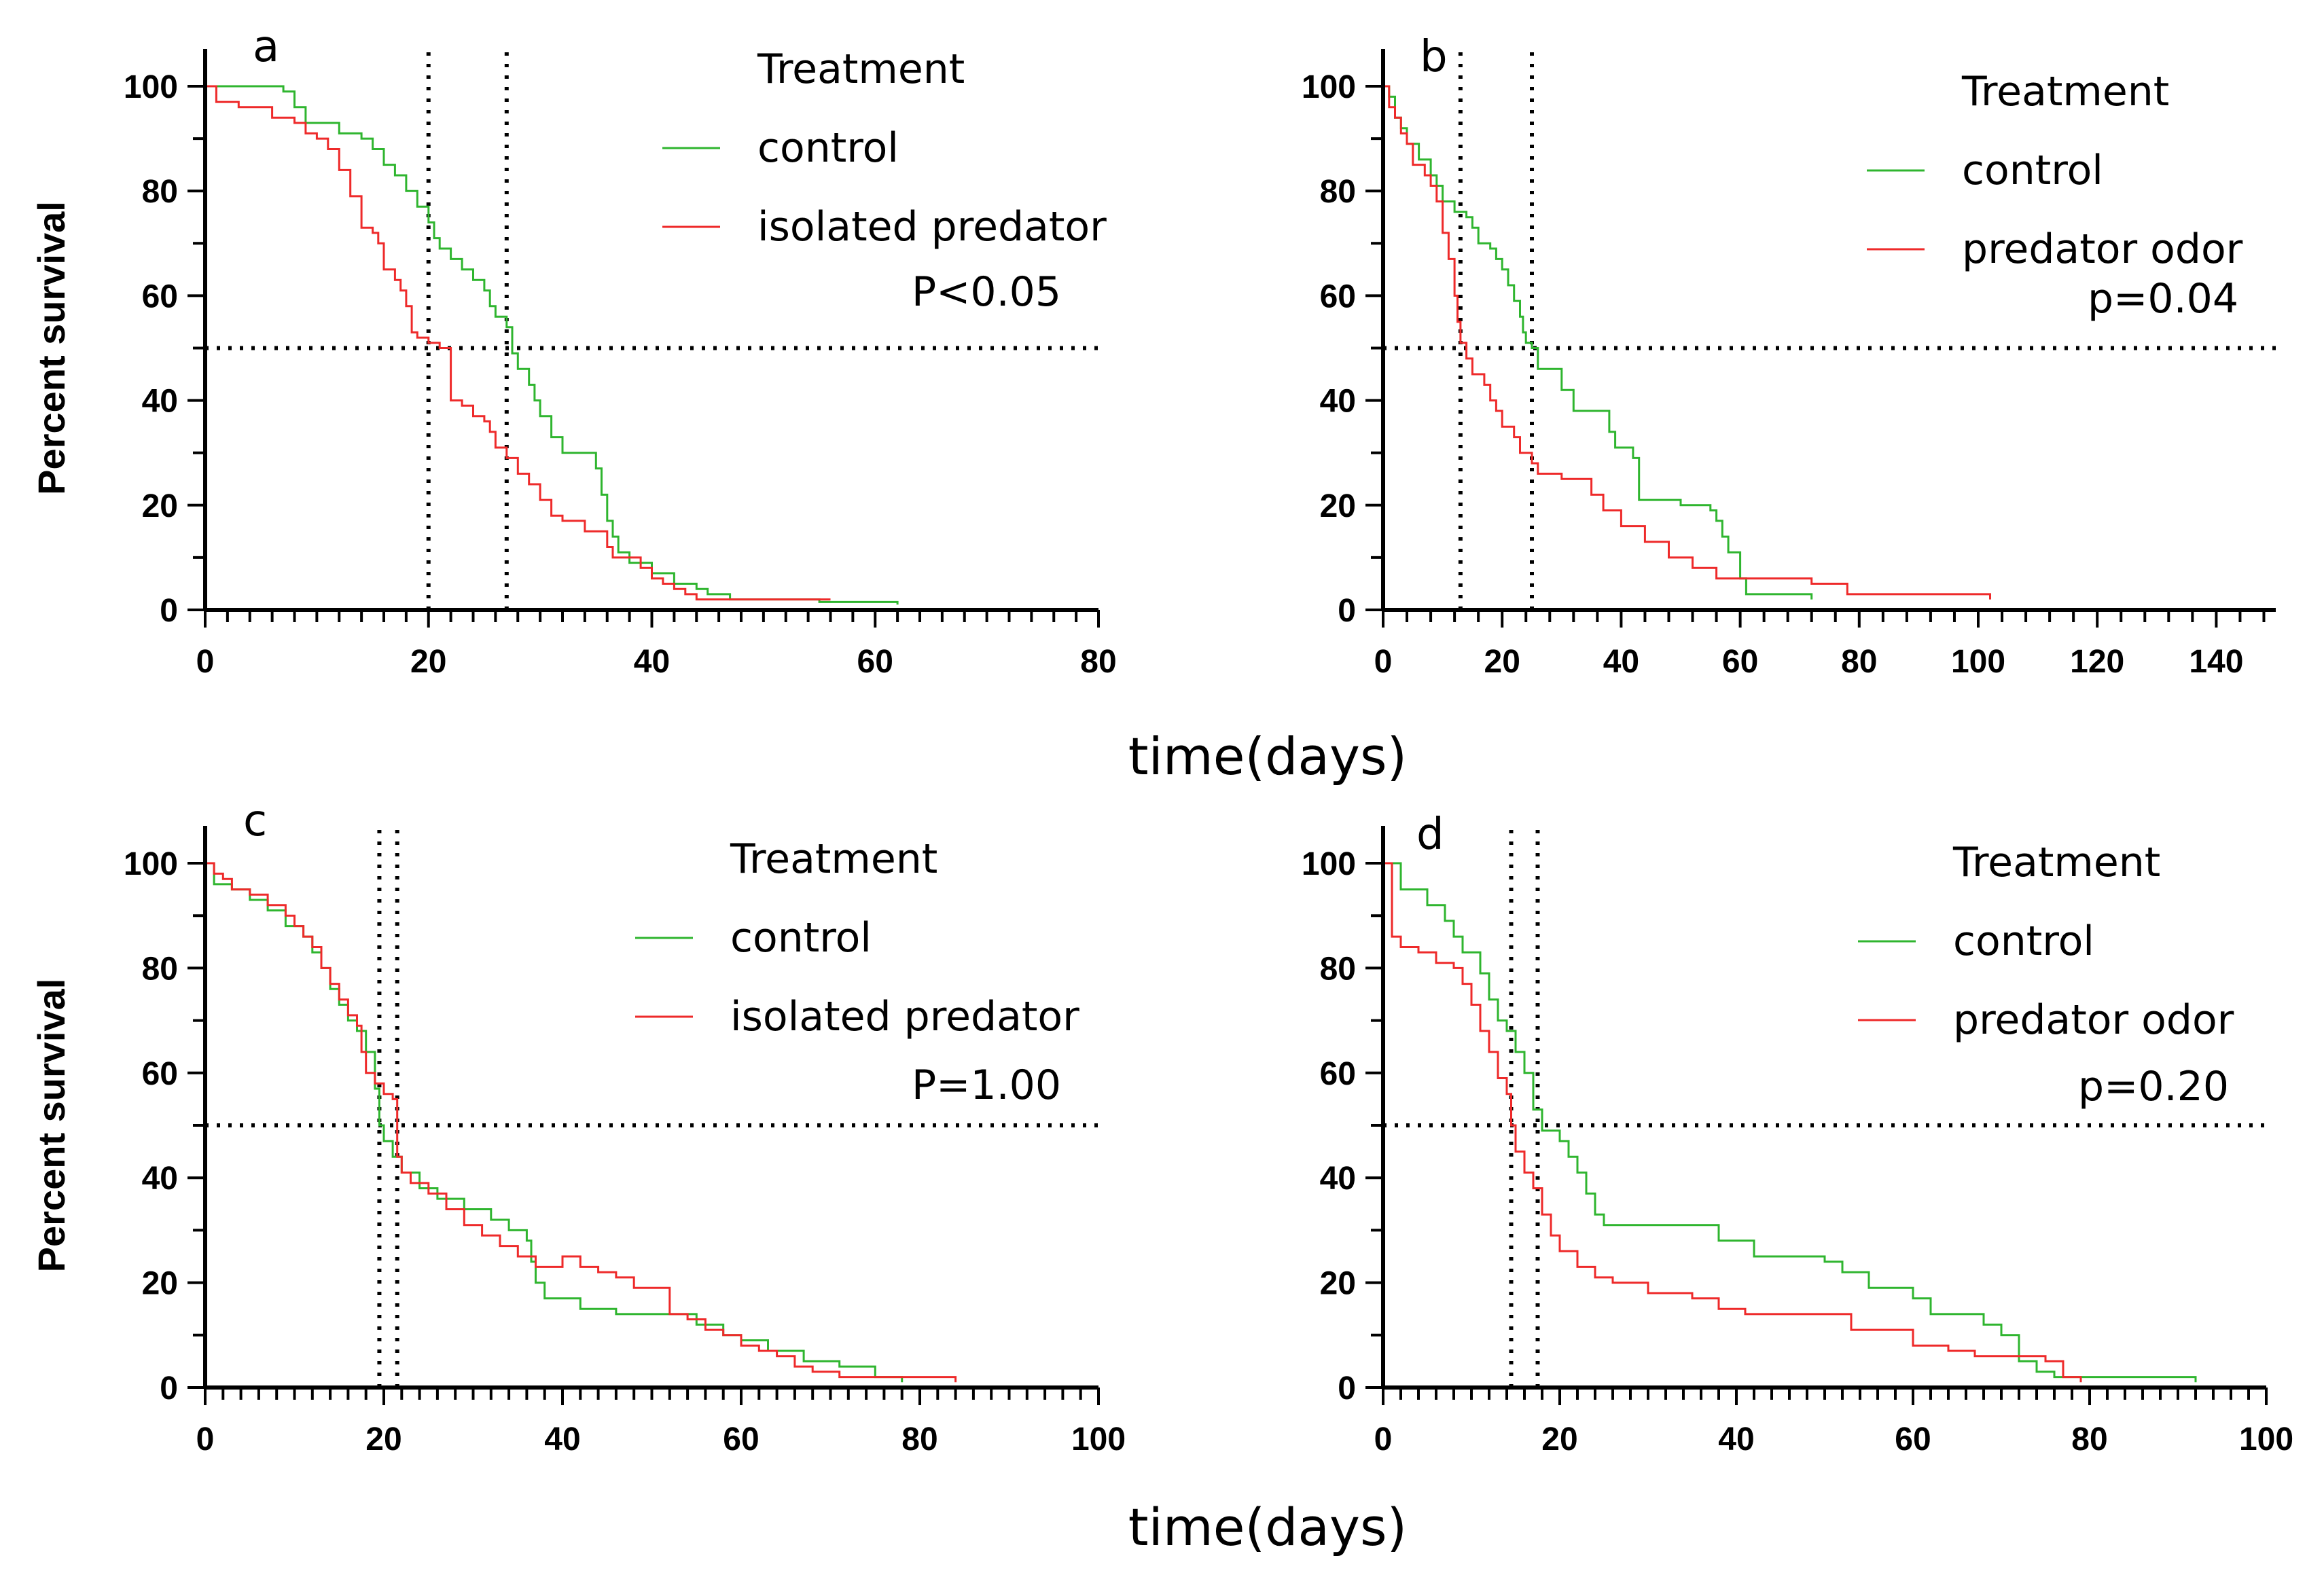  What do you see at coordinates (801, 938) in the screenshot?
I see `panel-c-legend-label-1: control` at bounding box center [801, 938].